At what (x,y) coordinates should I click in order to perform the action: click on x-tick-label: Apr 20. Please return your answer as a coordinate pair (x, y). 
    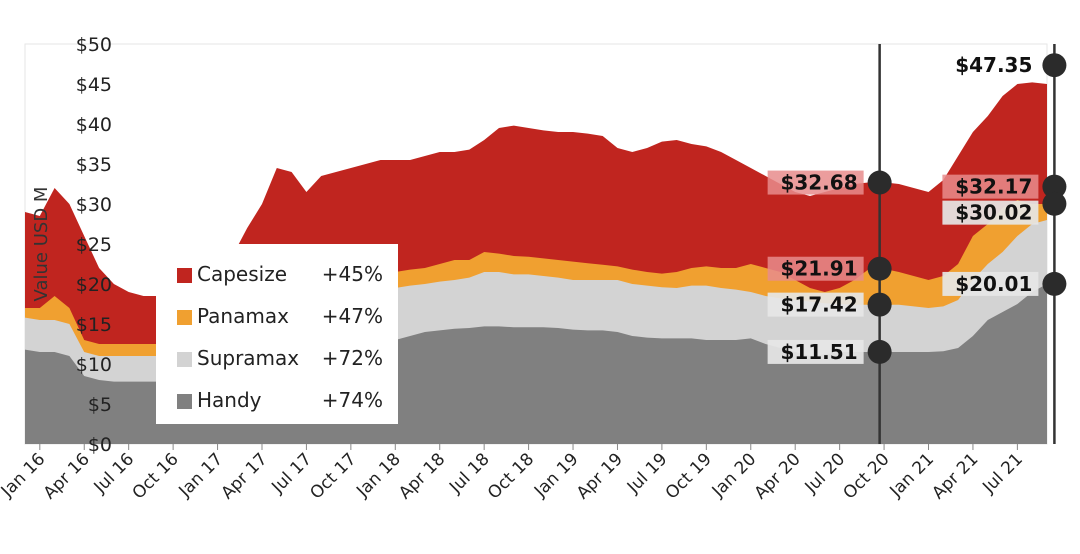
    Looking at the image, I should click on (778, 476).